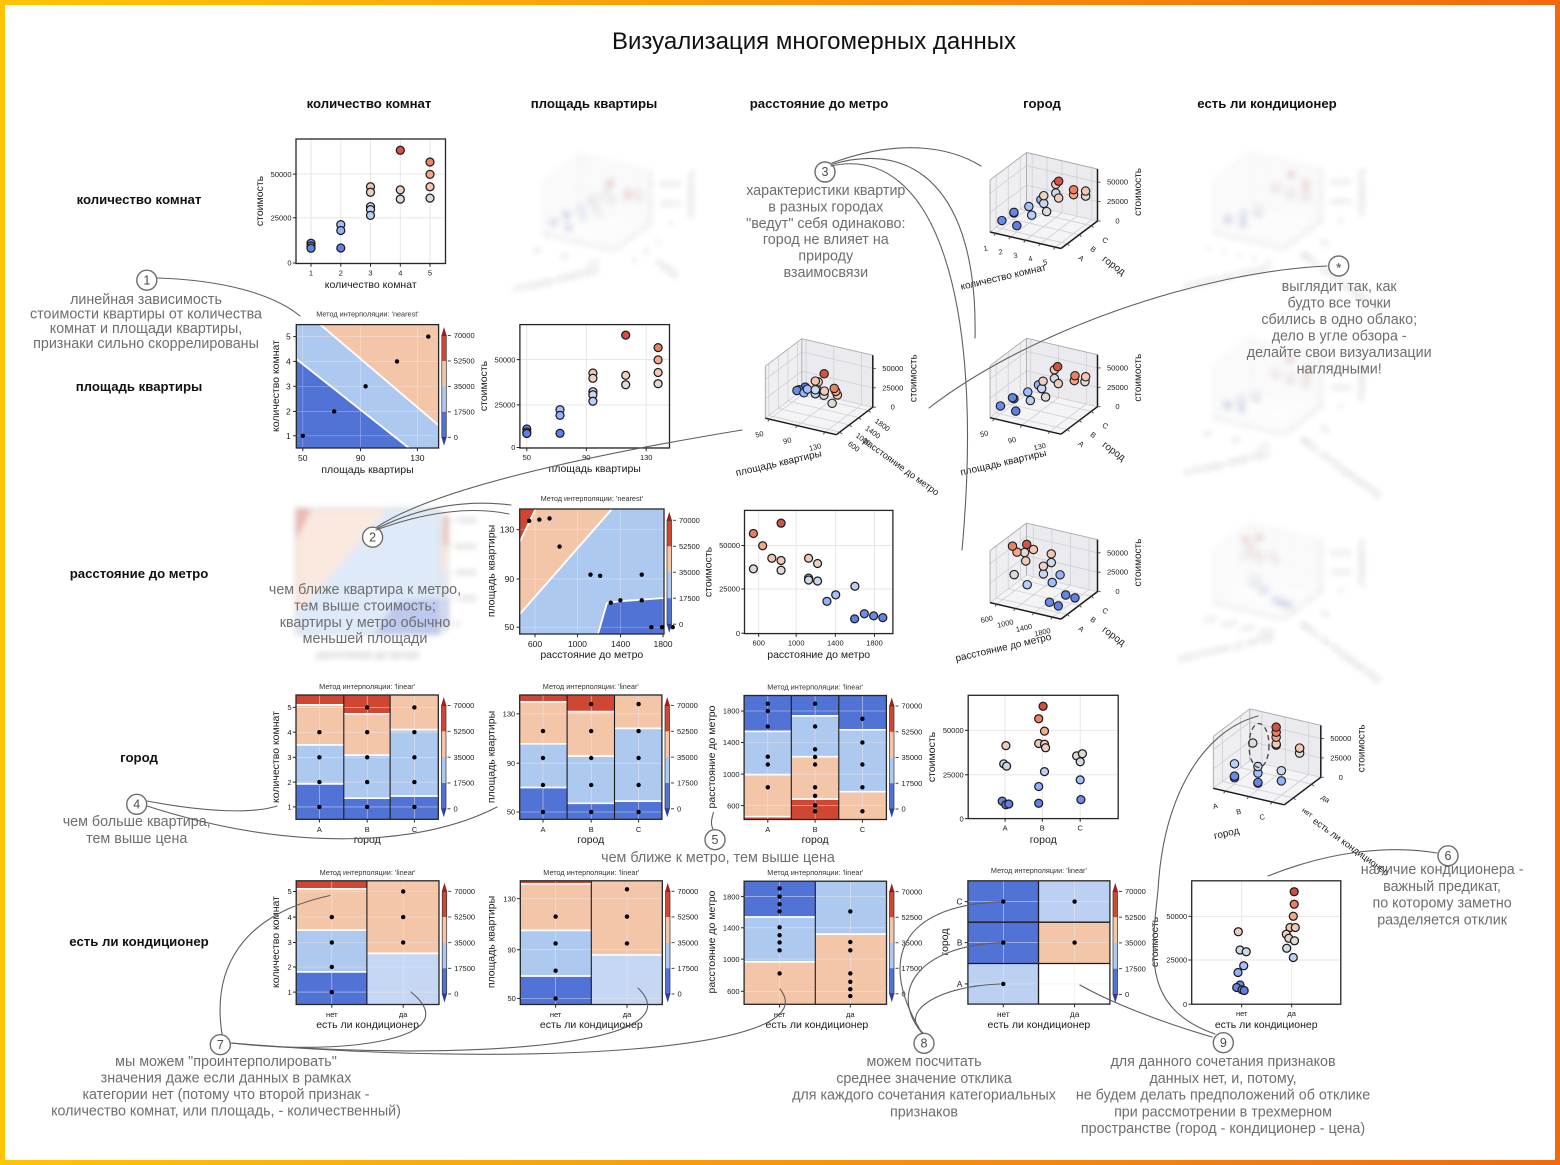 The image size is (1560, 1165). Describe the element at coordinates (718, 858) in the screenshot. I see `svg-text:чем ближе к метро, тем выше це: чем ближе к метро, тем выше цена` at that location.